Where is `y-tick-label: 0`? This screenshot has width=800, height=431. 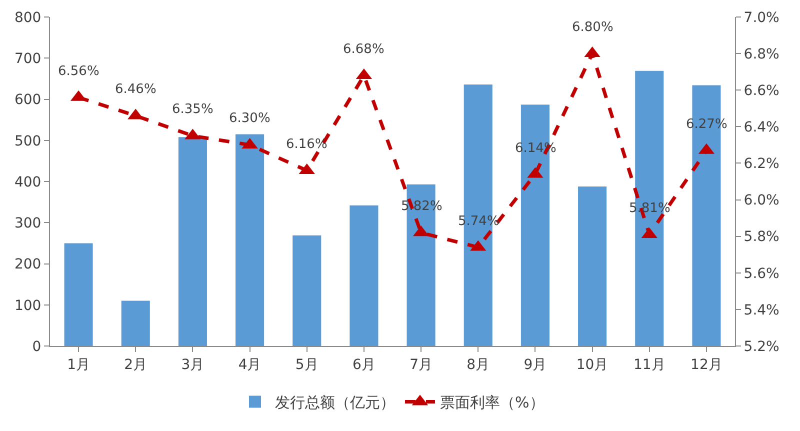
y-tick-label: 0 is located at coordinates (37, 346).